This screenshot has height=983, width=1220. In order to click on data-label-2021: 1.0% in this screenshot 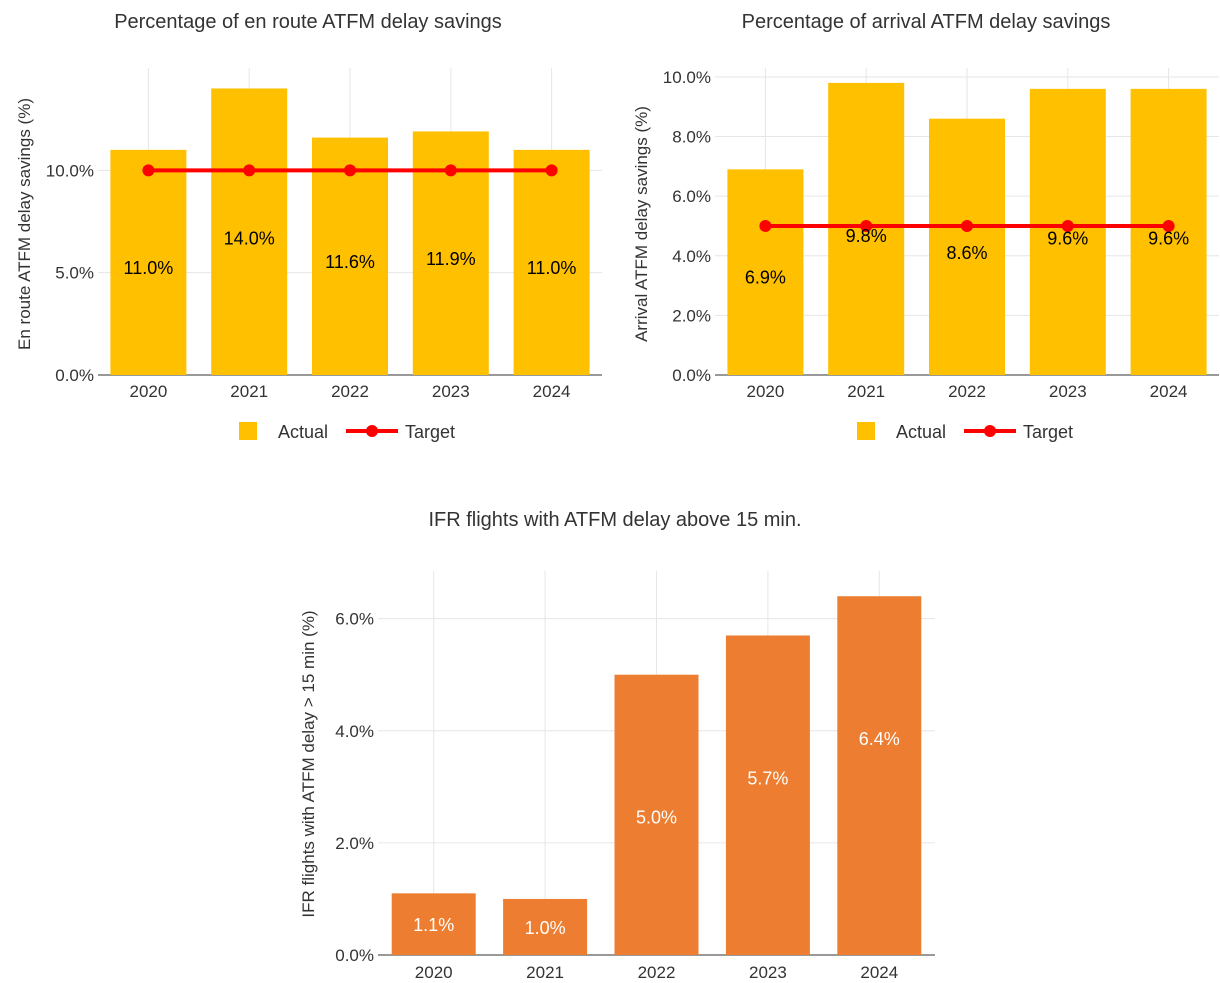, I will do `click(545, 928)`.